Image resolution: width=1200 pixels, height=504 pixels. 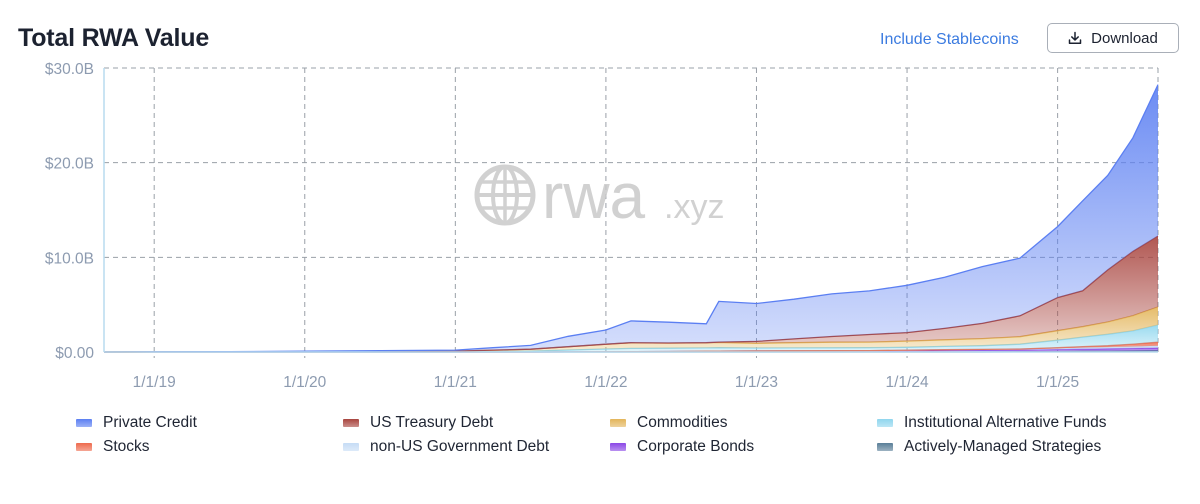 I want to click on watermark-brand: rwa, so click(x=594, y=196).